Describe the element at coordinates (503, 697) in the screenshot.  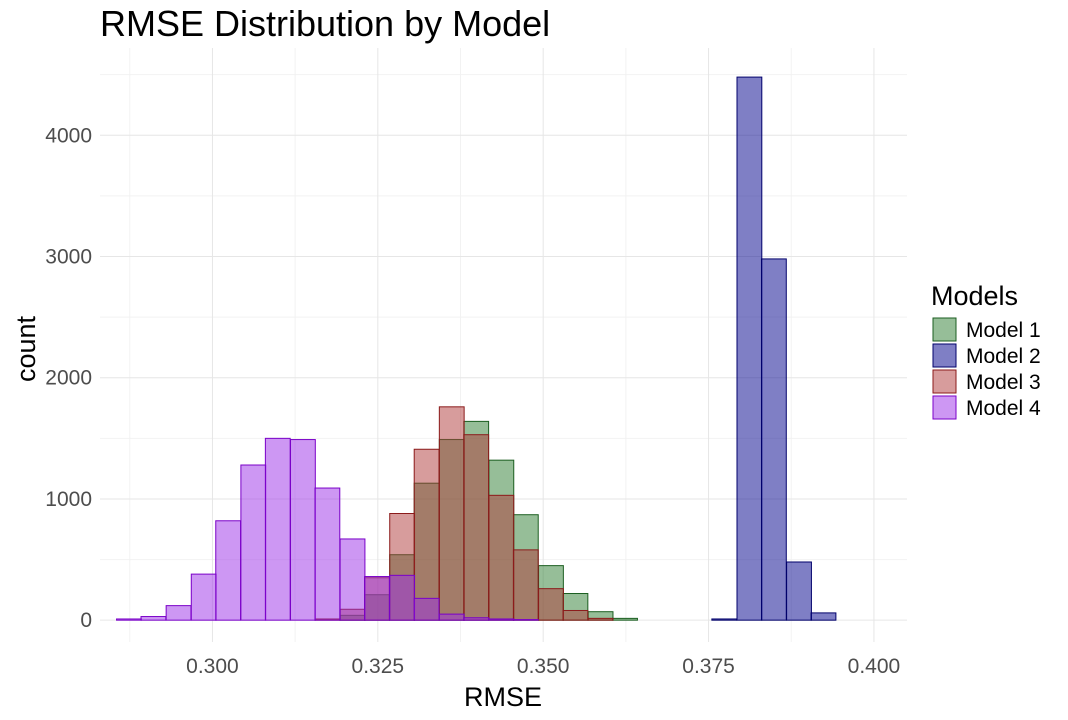
I see `x-axis-title: RMSE` at that location.